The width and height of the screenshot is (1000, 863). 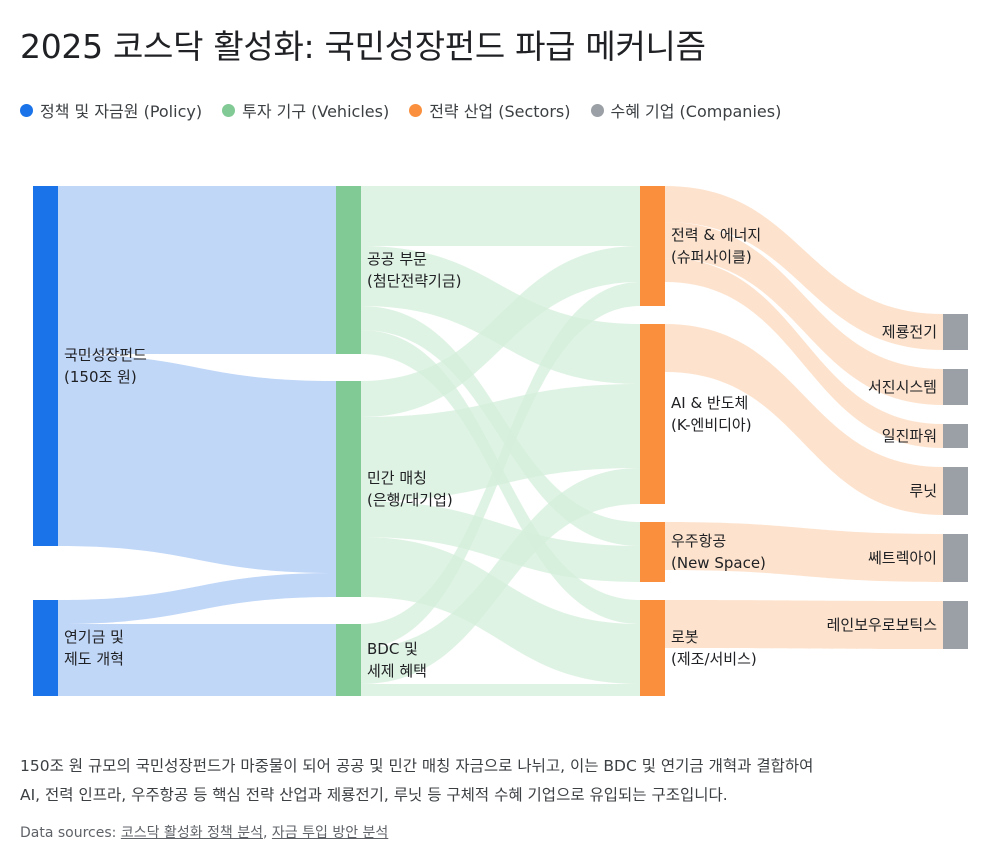 What do you see at coordinates (804, 552) in the screenshot?
I see `sankey-link-space-satrec` at bounding box center [804, 552].